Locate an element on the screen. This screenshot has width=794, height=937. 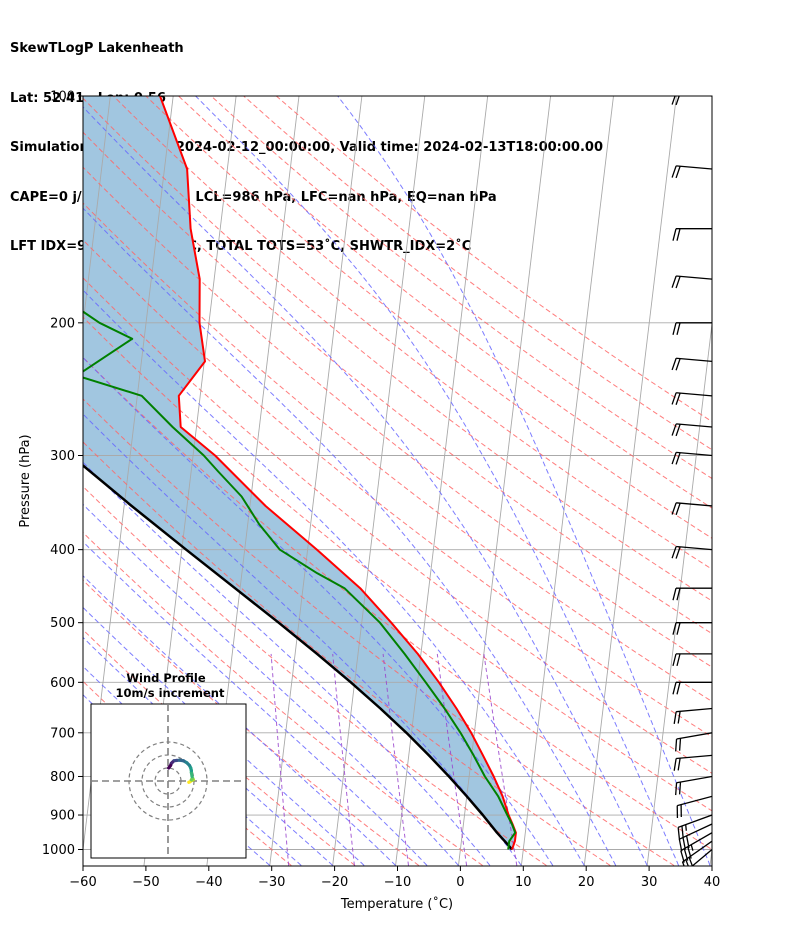
x-axis-label: Temperature (˚C) is located at coordinates (396, 904).